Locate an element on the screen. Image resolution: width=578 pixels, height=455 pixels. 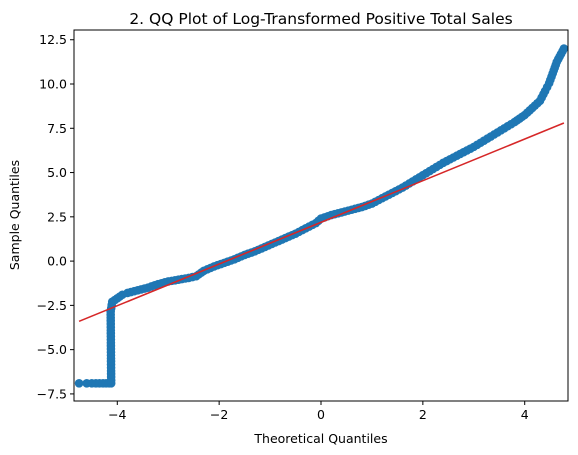
x-tick-label: 0 is located at coordinates (321, 414).